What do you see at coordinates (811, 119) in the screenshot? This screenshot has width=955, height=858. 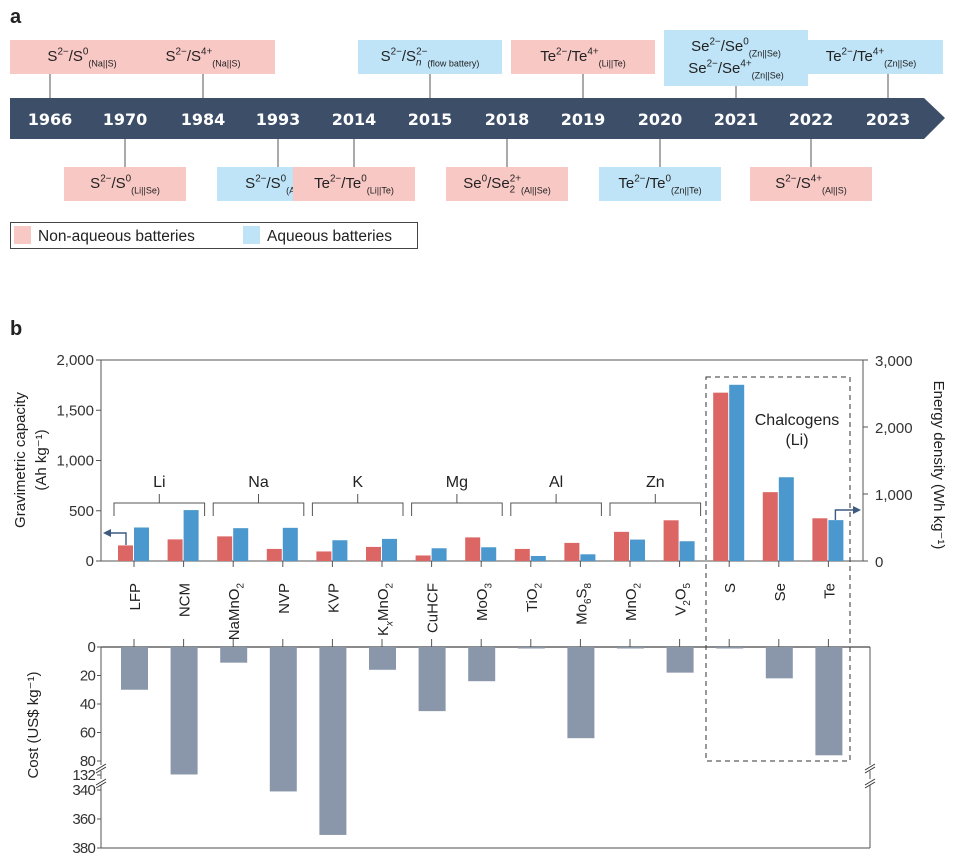 I see `year-label: 2022` at bounding box center [811, 119].